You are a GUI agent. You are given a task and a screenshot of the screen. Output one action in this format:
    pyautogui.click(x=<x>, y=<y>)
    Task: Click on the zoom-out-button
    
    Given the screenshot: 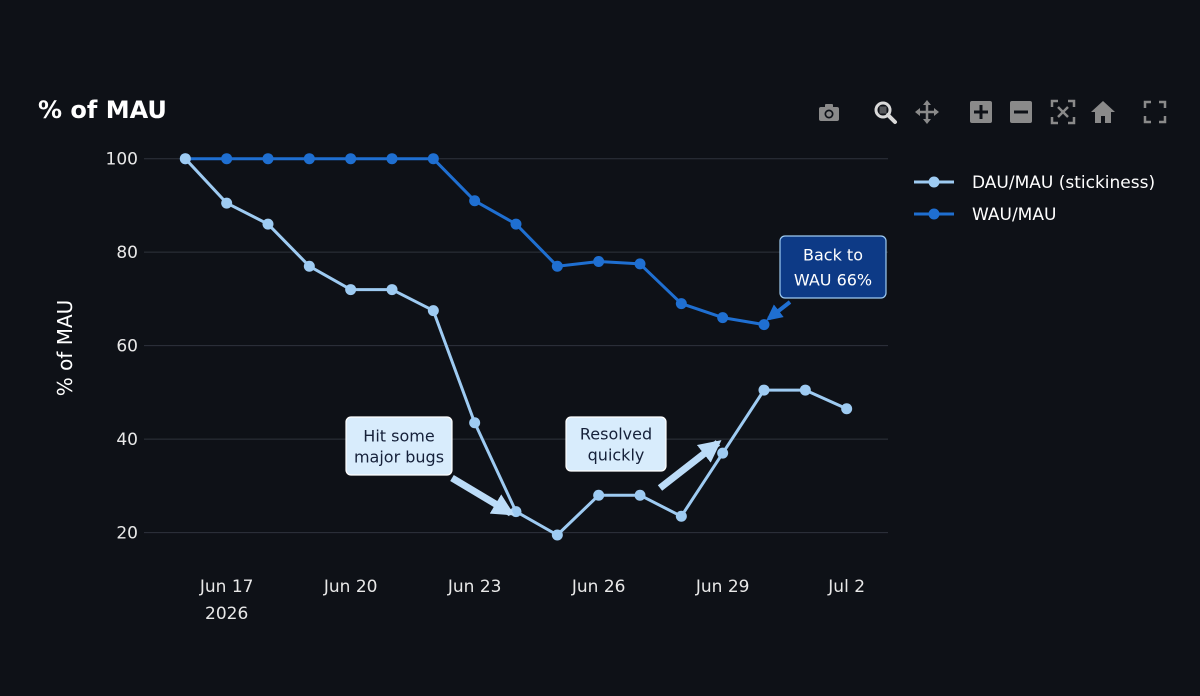 What is the action you would take?
    pyautogui.click(x=1021, y=112)
    